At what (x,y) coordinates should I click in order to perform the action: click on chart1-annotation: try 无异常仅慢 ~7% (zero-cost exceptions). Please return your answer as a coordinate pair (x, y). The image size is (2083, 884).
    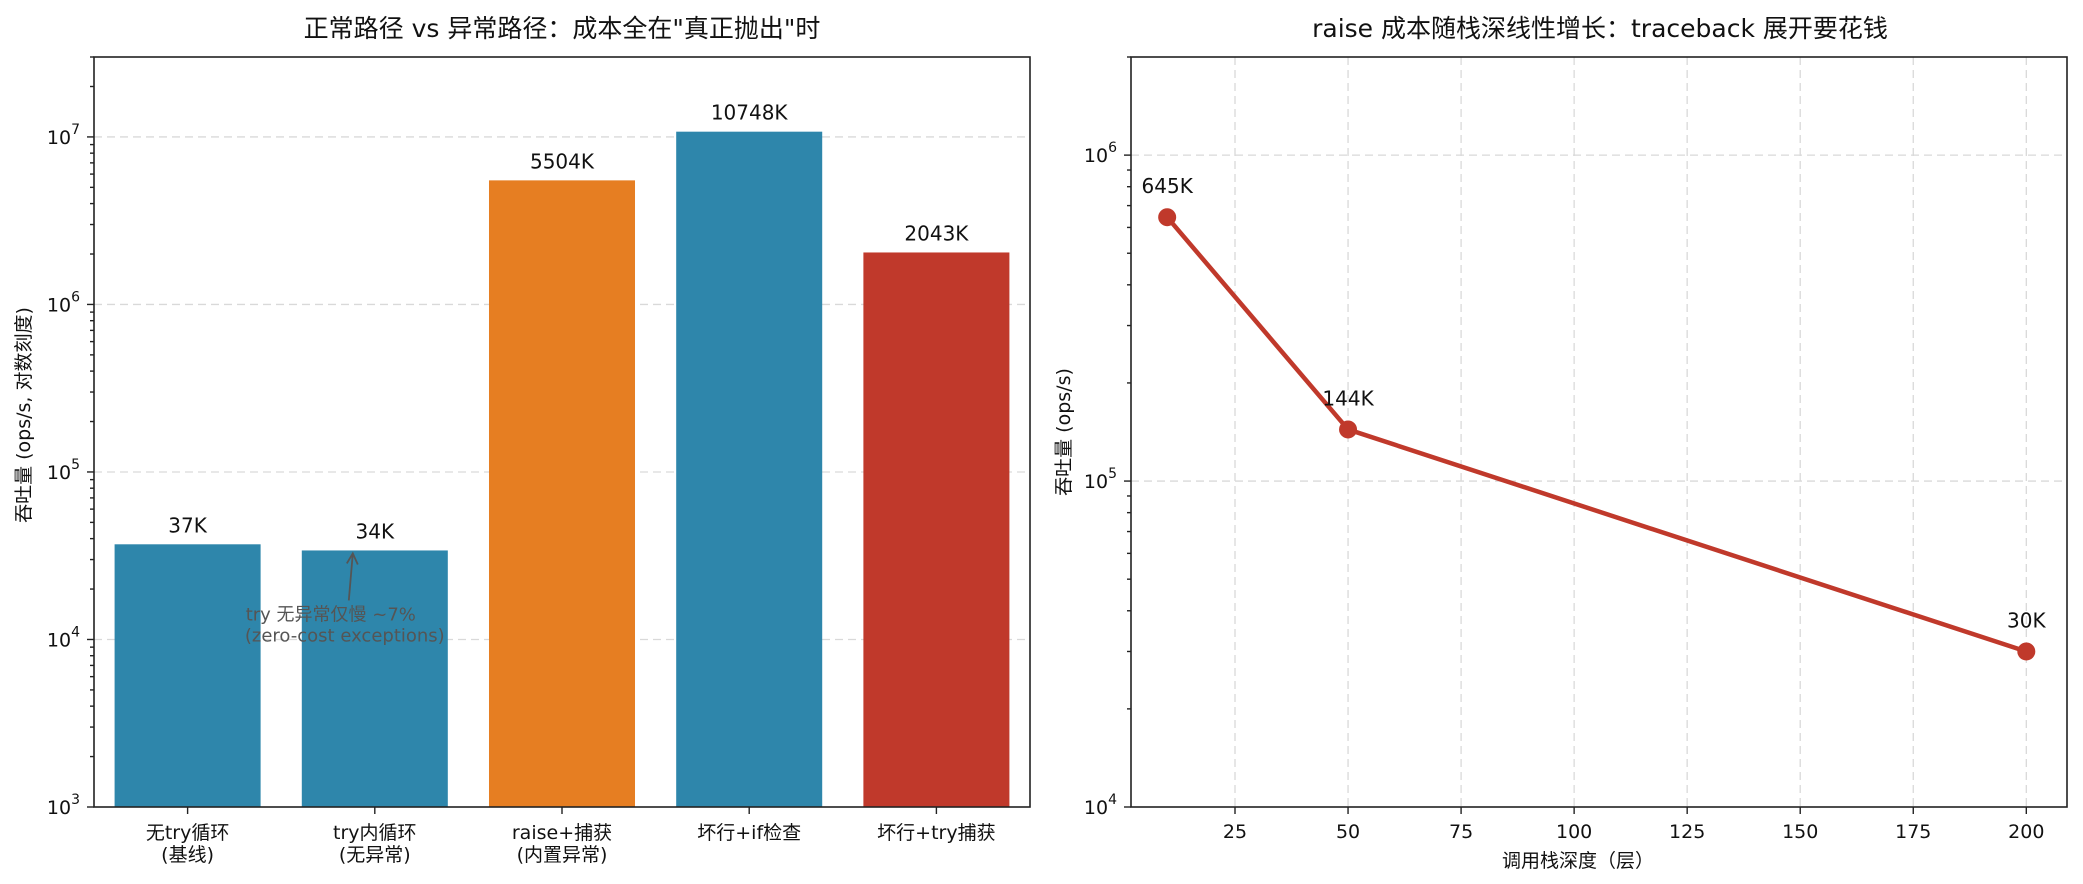
    Looking at the image, I should click on (345, 598).